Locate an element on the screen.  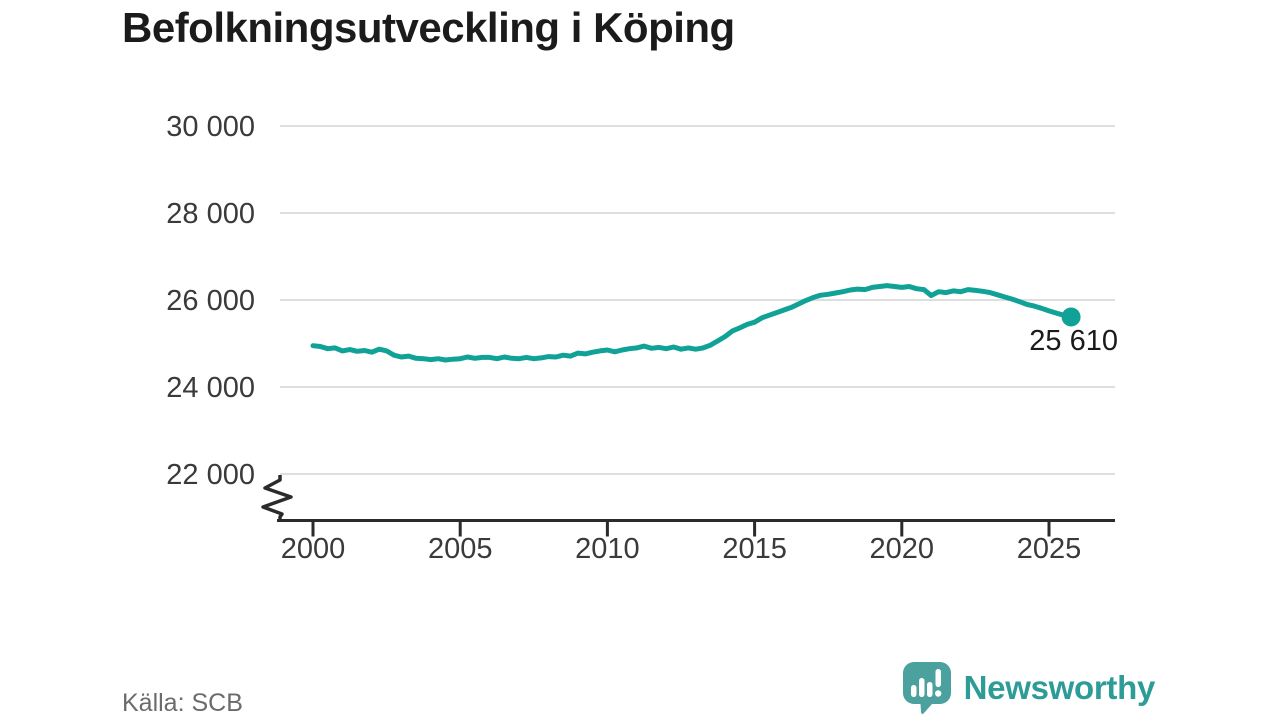
newsworthy-logo: Newsworthy is located at coordinates (1028, 687).